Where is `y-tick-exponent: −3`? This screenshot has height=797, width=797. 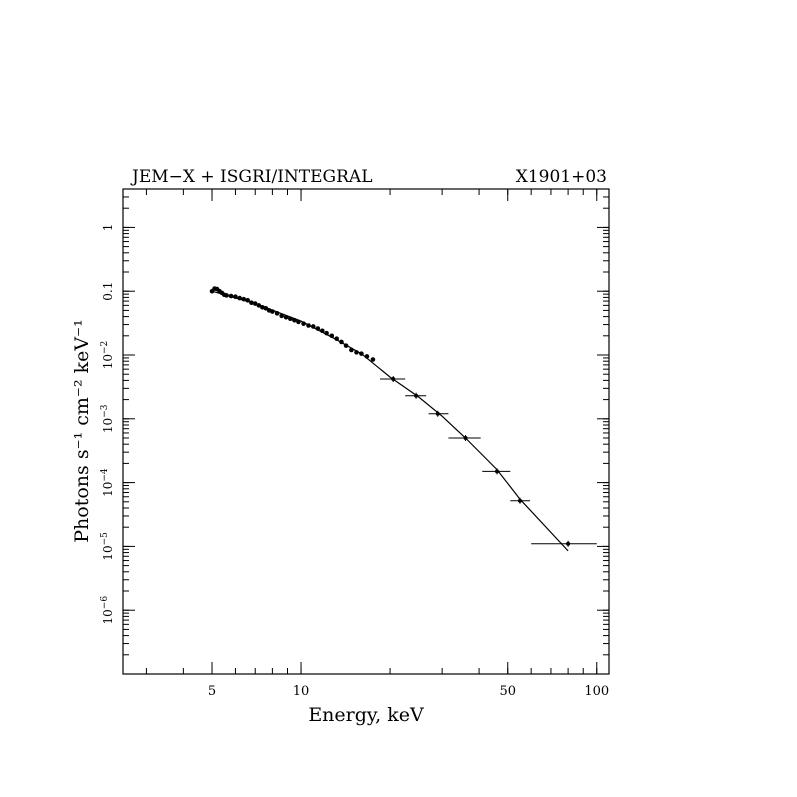
y-tick-exponent: −3 is located at coordinates (105, 411).